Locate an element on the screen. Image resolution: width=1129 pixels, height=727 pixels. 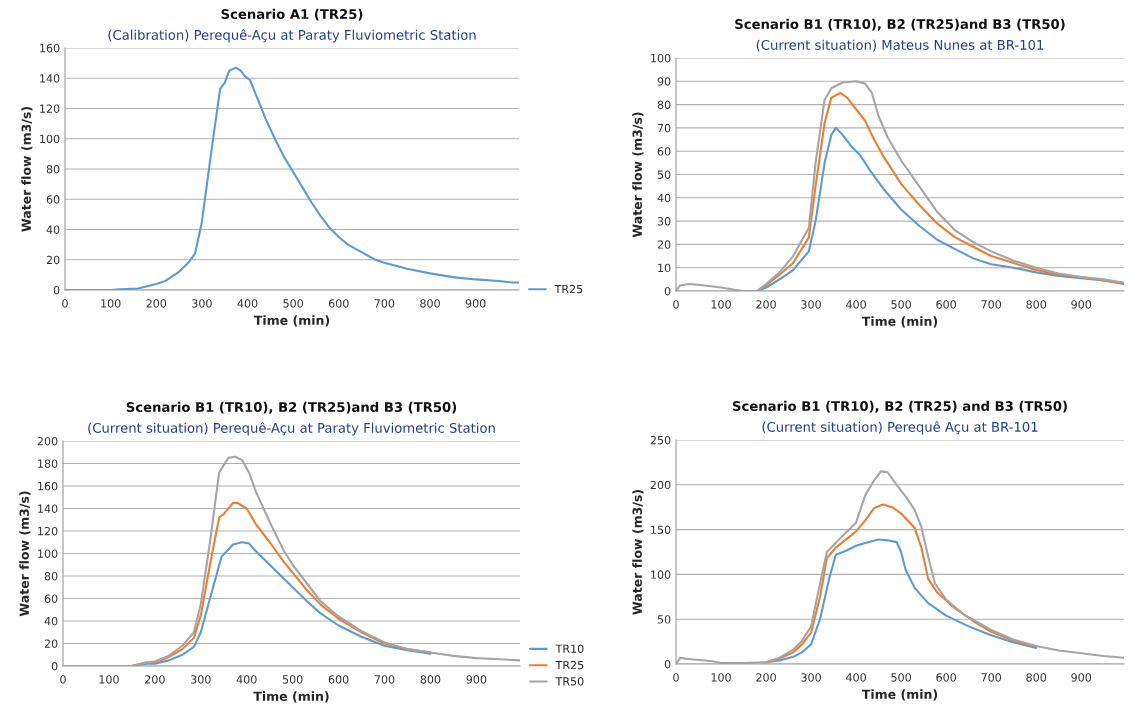
line-series is located at coordinates (901, 583).